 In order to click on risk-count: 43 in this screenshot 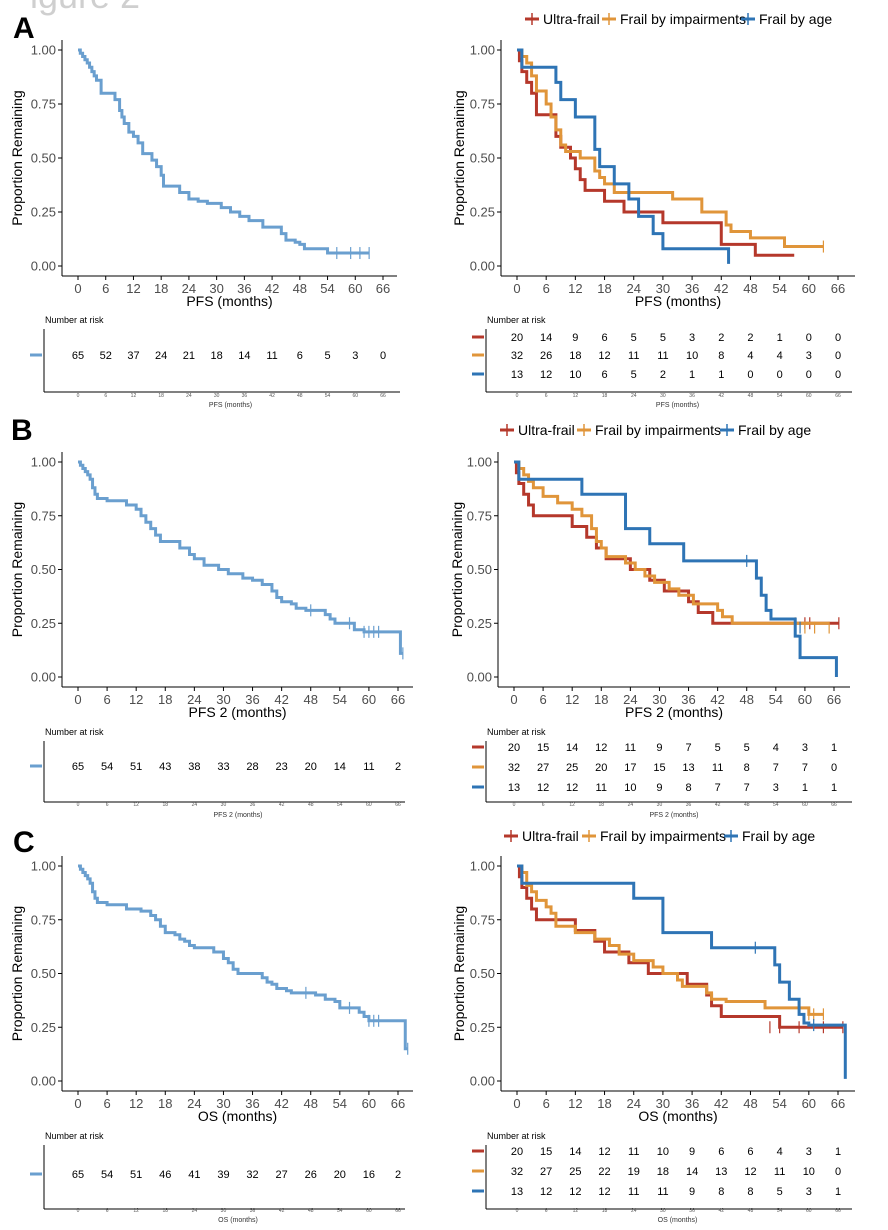, I will do `click(165, 767)`.